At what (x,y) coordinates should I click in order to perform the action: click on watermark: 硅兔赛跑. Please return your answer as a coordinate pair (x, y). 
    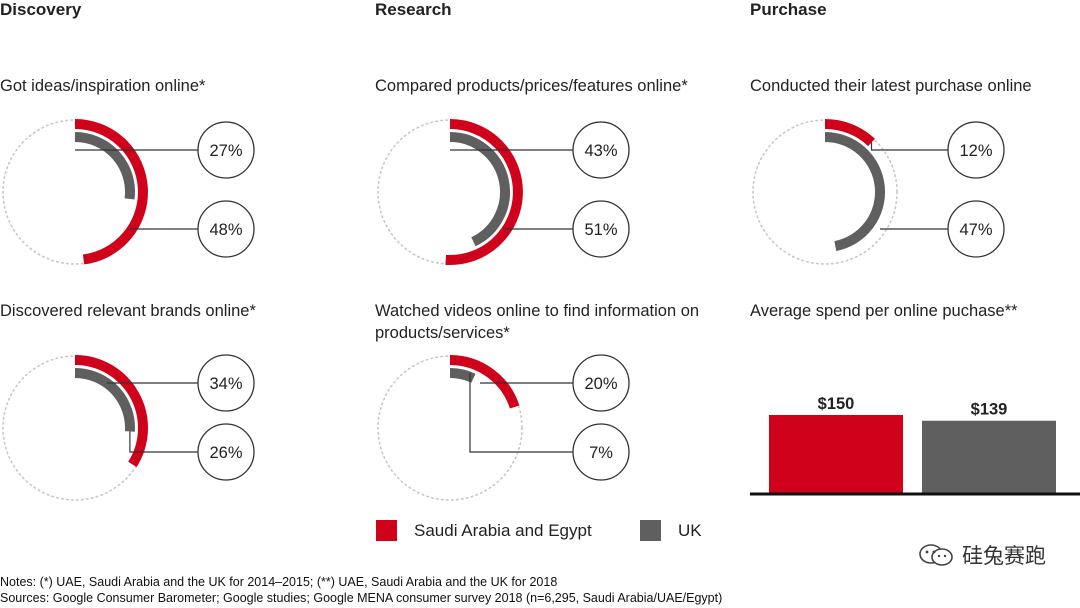
    Looking at the image, I should click on (982, 555).